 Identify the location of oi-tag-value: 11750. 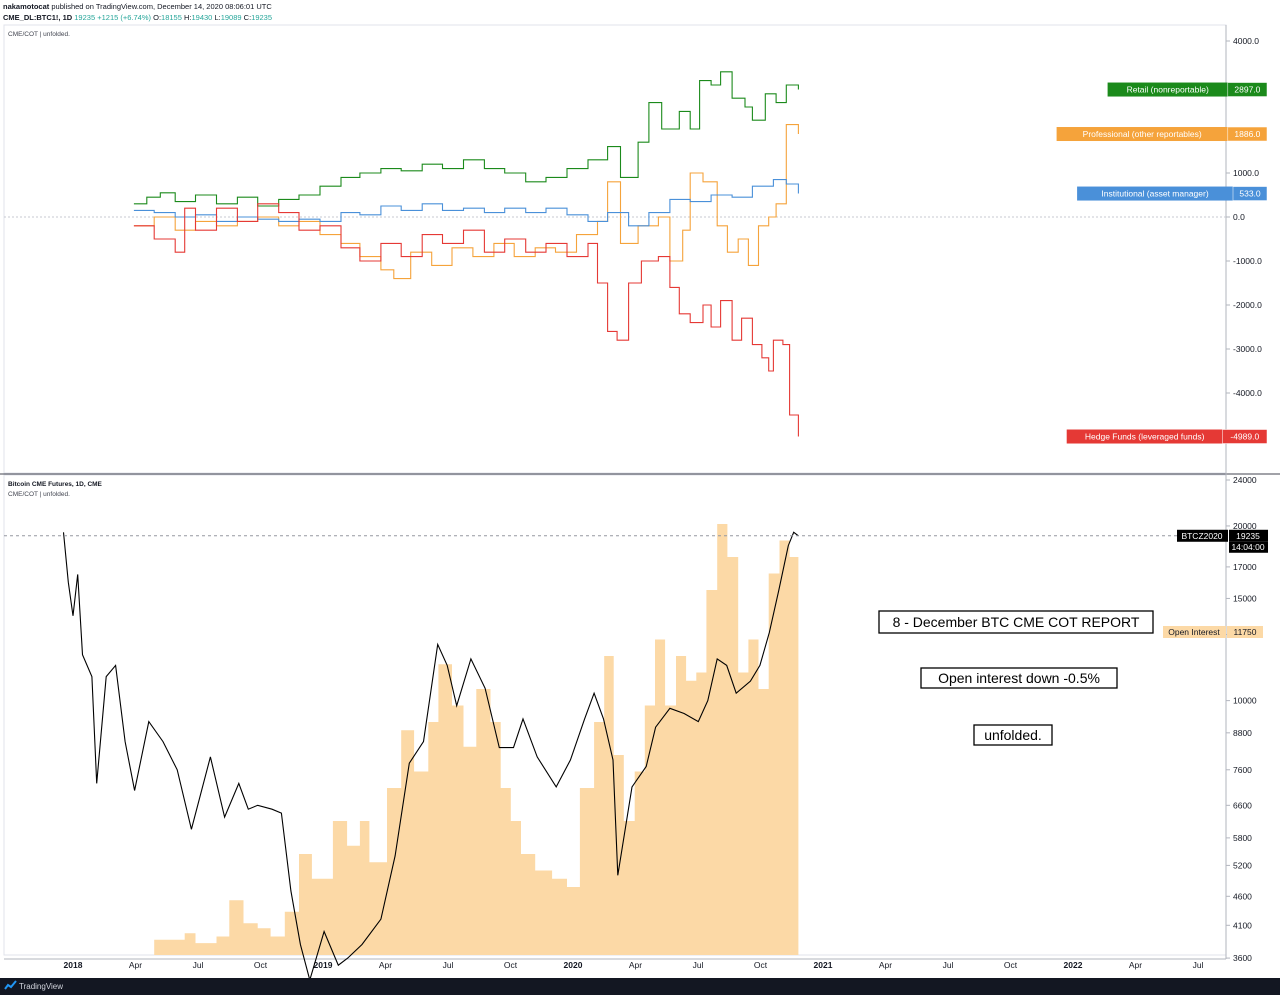
(1244, 632).